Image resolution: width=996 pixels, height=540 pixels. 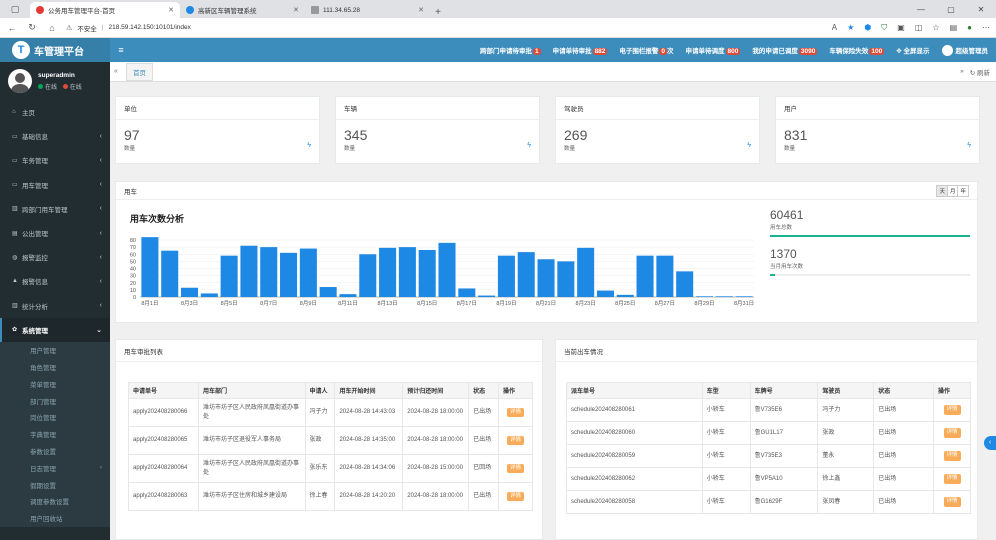 What do you see at coordinates (35, 307) in the screenshot?
I see `sidebar-item-label: 统计分析` at bounding box center [35, 307].